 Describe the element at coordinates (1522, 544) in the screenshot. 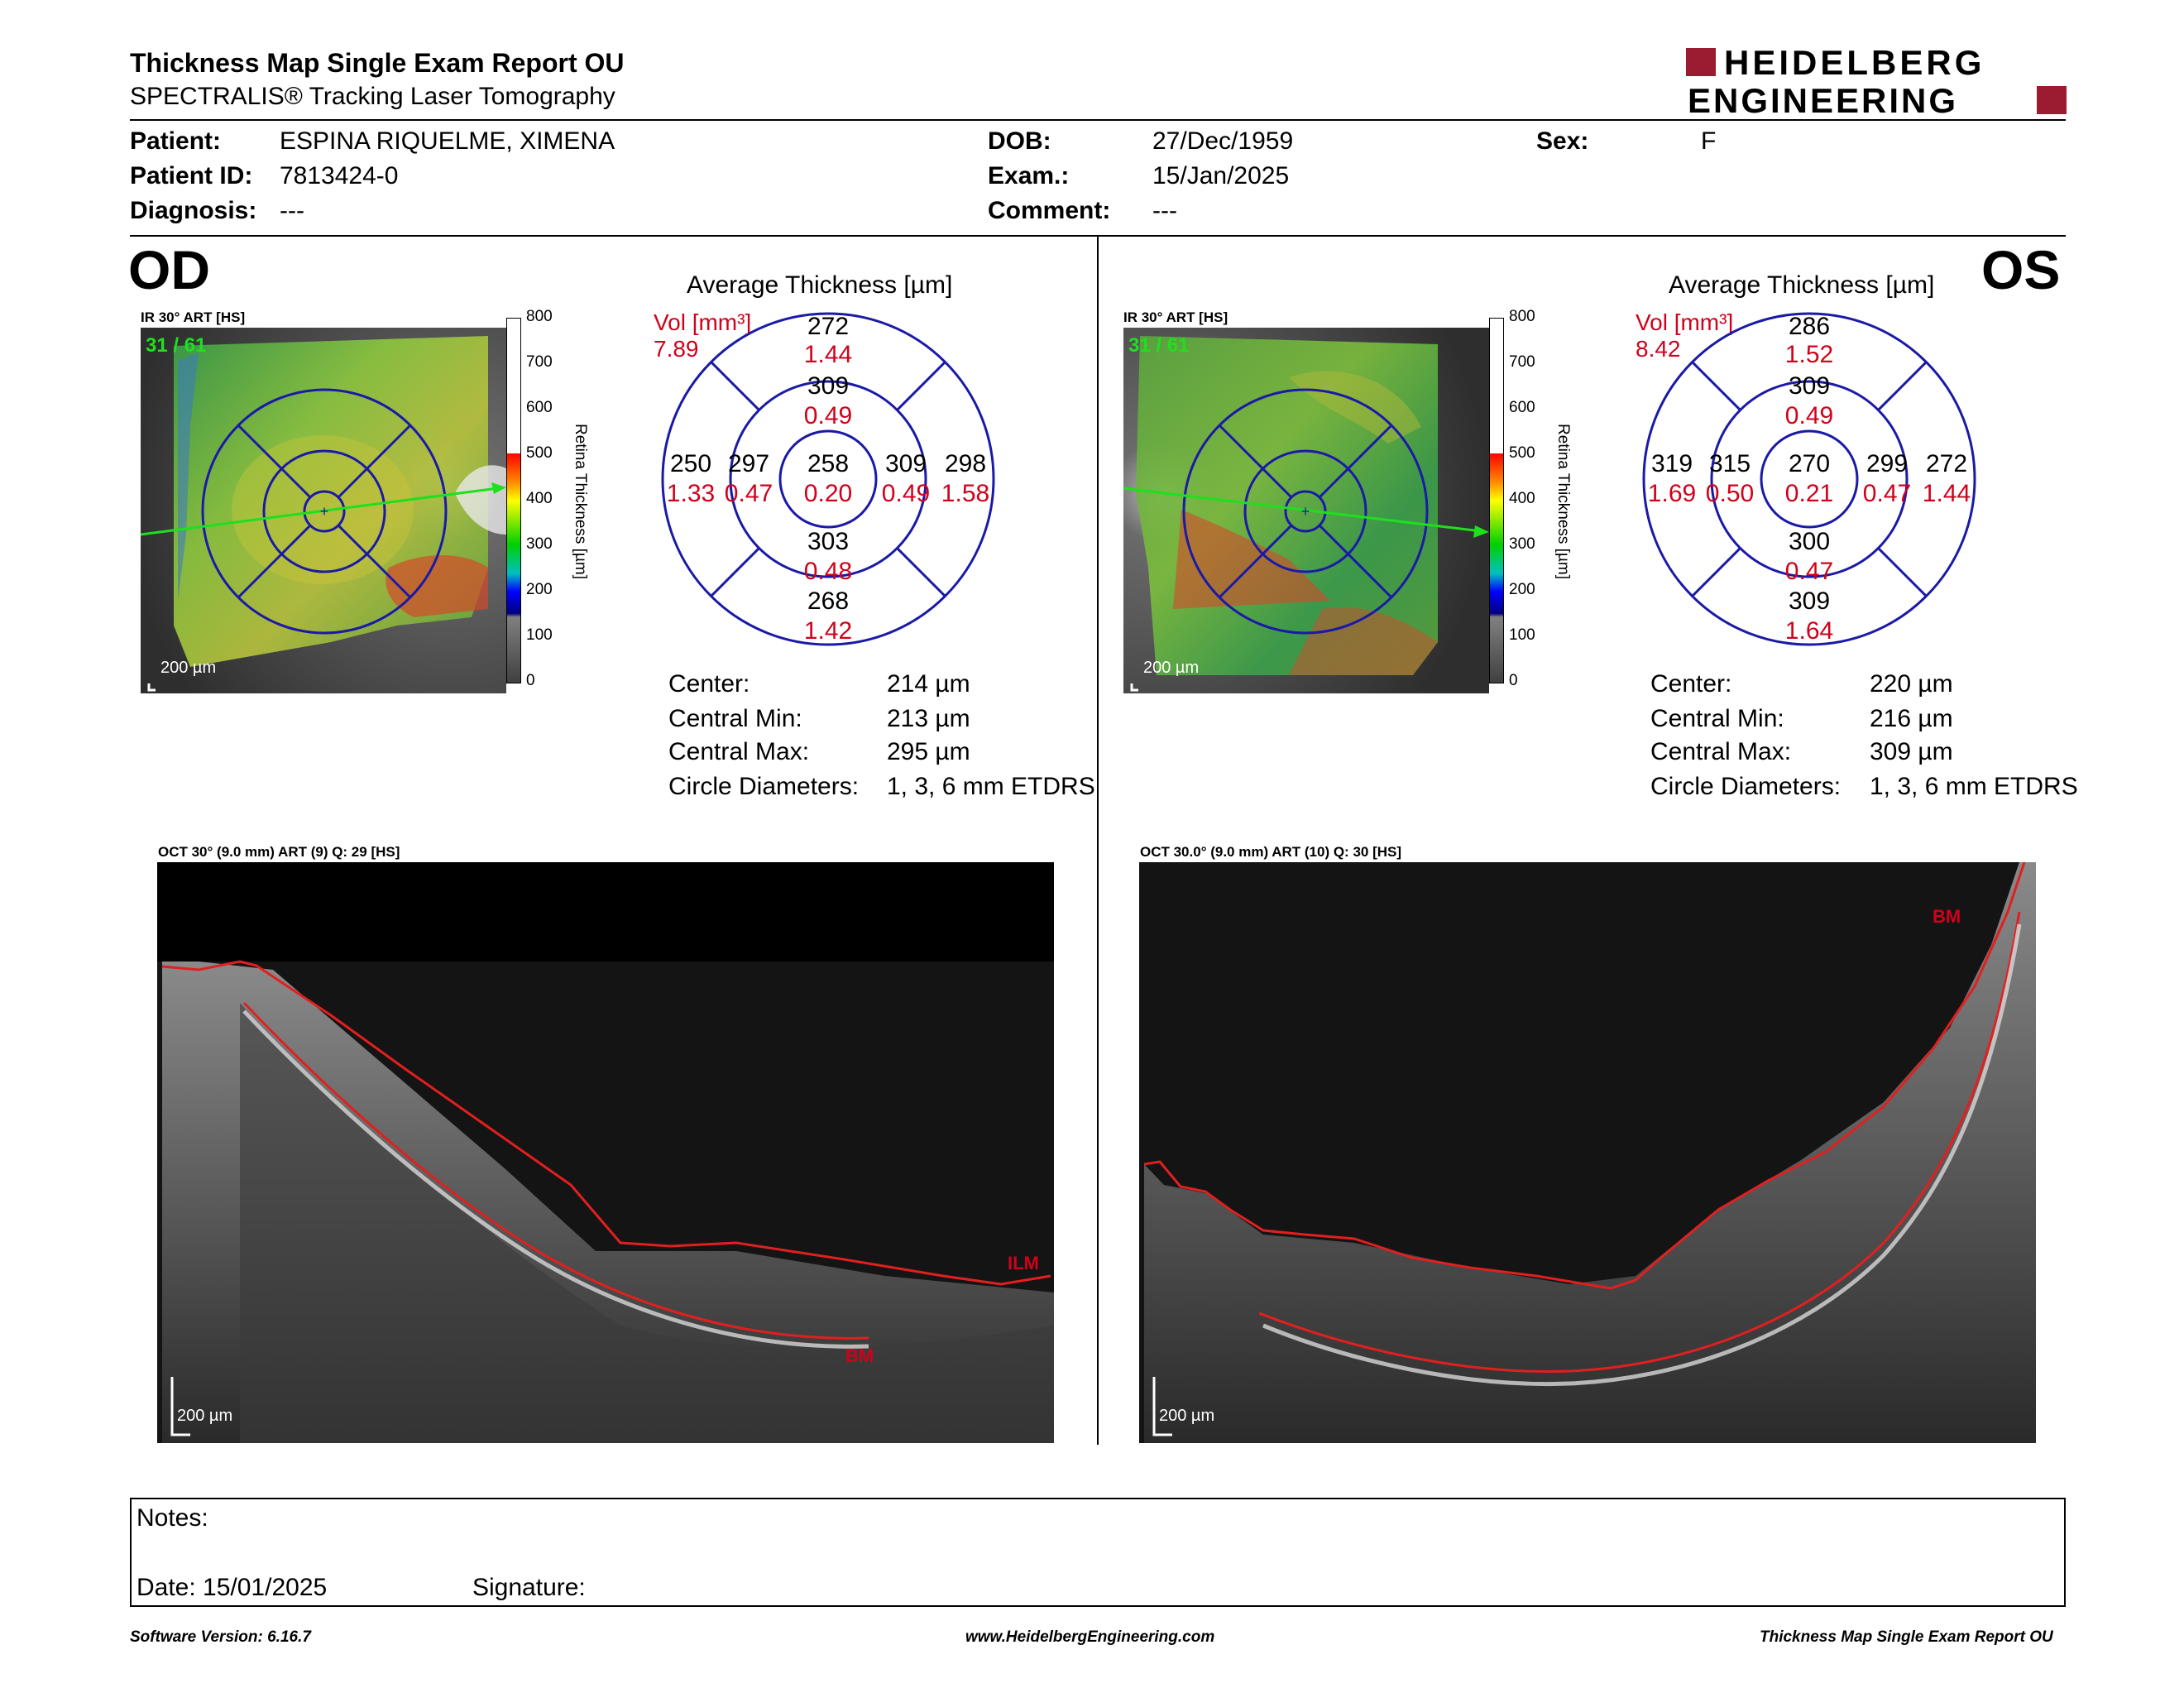

I see `os-tick: 300` at that location.